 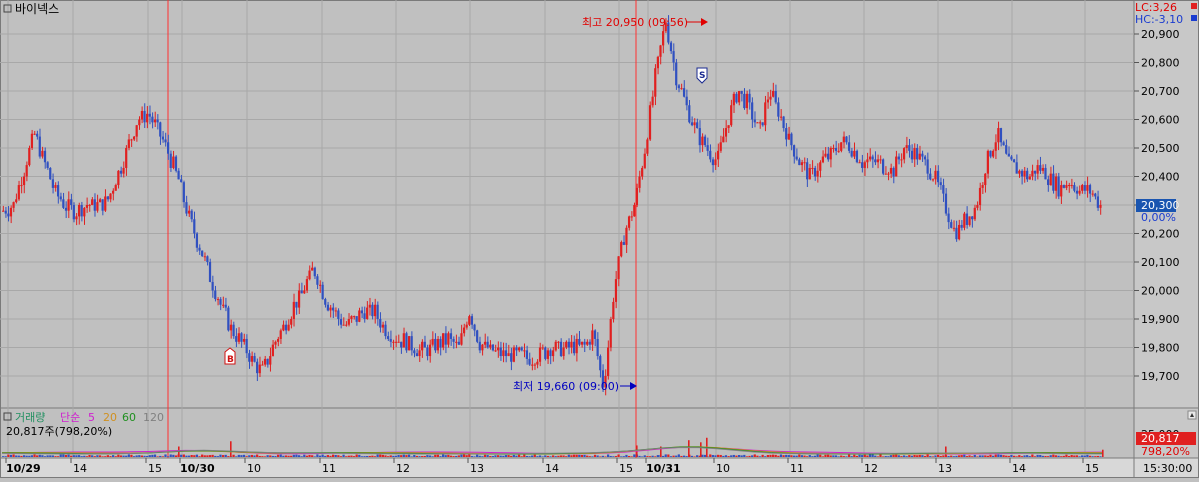 I want to click on price-tick-label: 20,200, so click(x=1160, y=234).